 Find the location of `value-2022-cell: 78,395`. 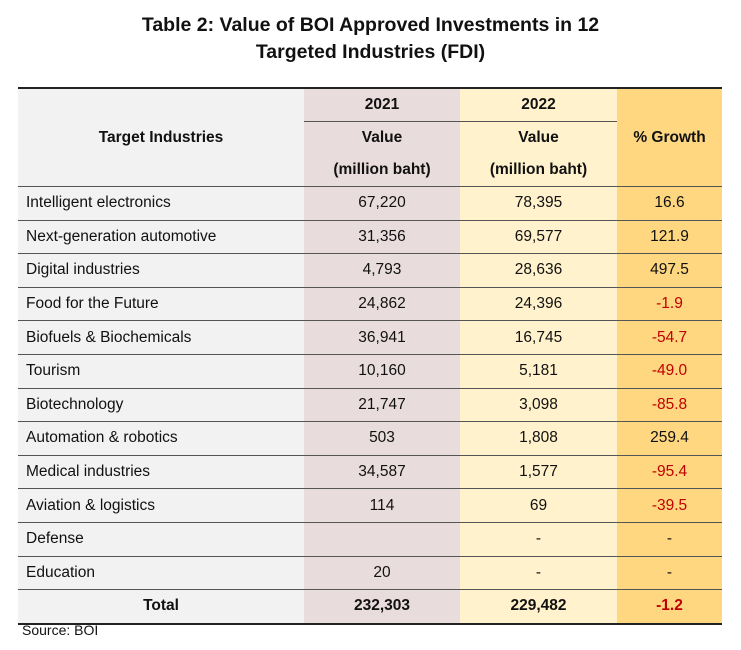

value-2022-cell: 78,395 is located at coordinates (538, 203).